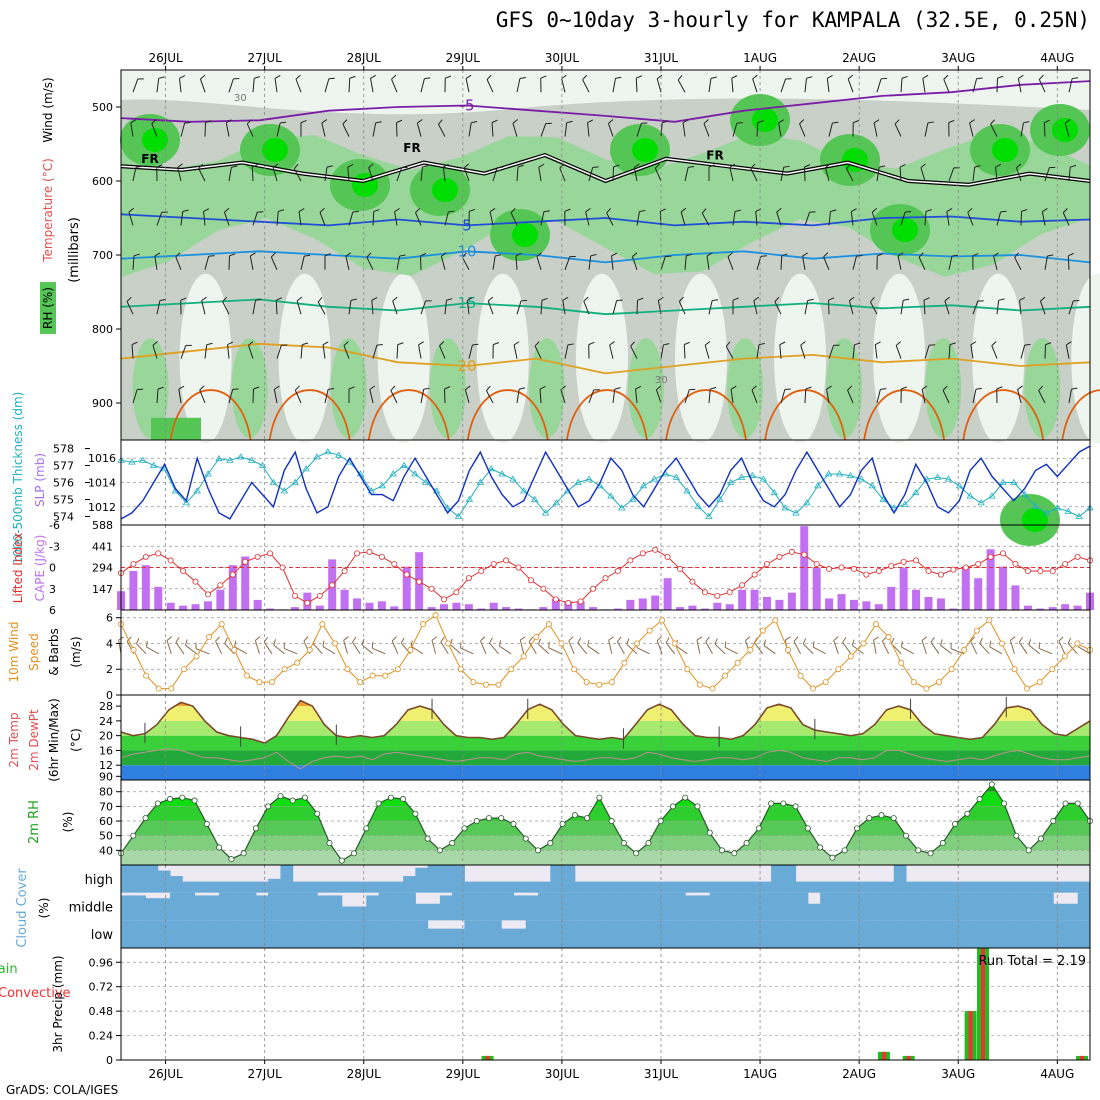 Image resolution: width=1100 pixels, height=1100 pixels. What do you see at coordinates (22, 908) in the screenshot?
I see `ylabel-cloud: Cloud Cover` at bounding box center [22, 908].